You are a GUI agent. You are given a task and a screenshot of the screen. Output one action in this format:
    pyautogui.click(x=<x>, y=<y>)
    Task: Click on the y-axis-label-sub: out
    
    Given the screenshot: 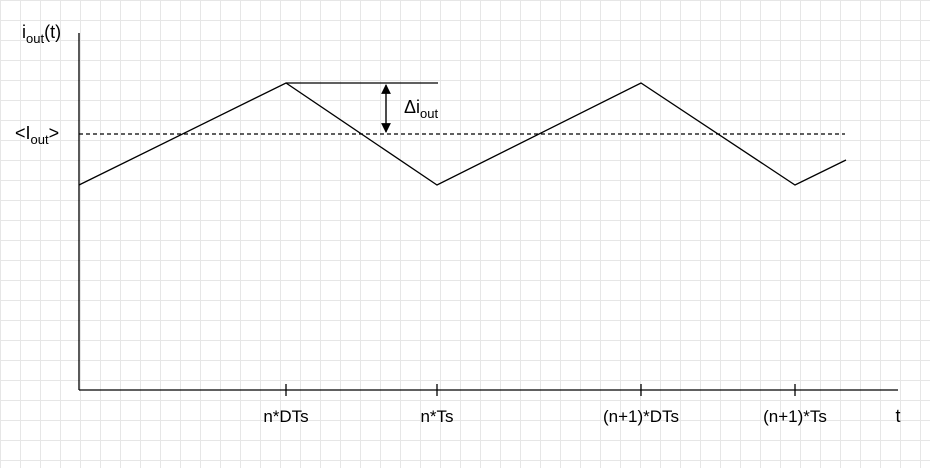 What is the action you would take?
    pyautogui.click(x=35, y=38)
    